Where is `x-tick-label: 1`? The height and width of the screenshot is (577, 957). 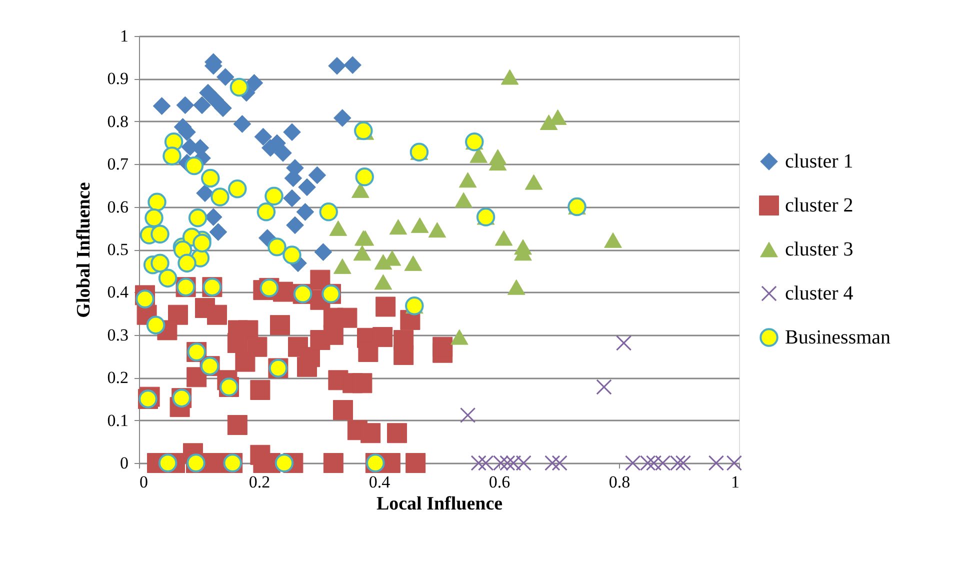
x-tick-label: 1 is located at coordinates (735, 482).